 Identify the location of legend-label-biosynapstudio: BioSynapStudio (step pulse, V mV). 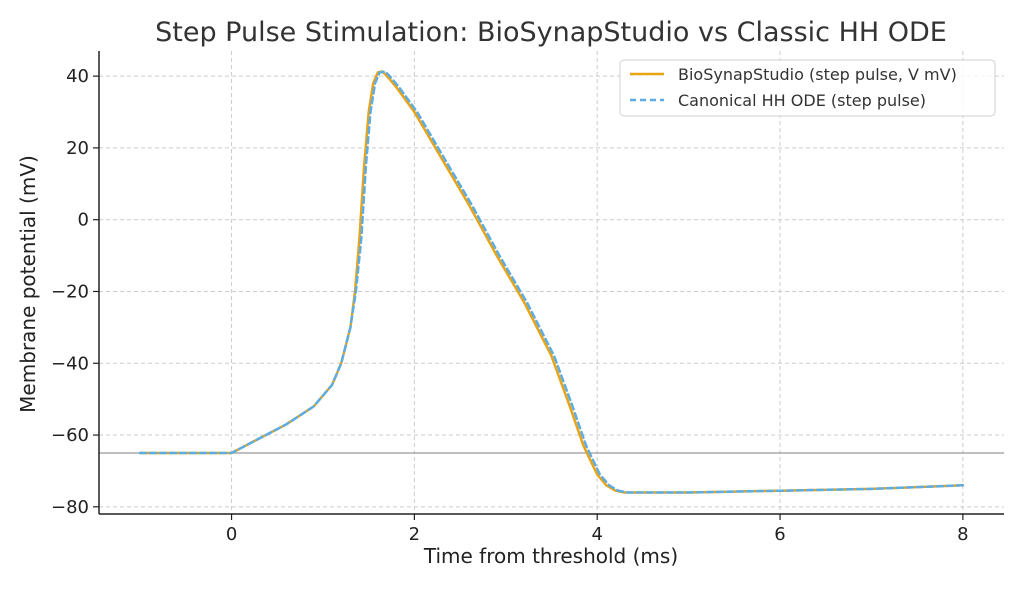
(817, 74).